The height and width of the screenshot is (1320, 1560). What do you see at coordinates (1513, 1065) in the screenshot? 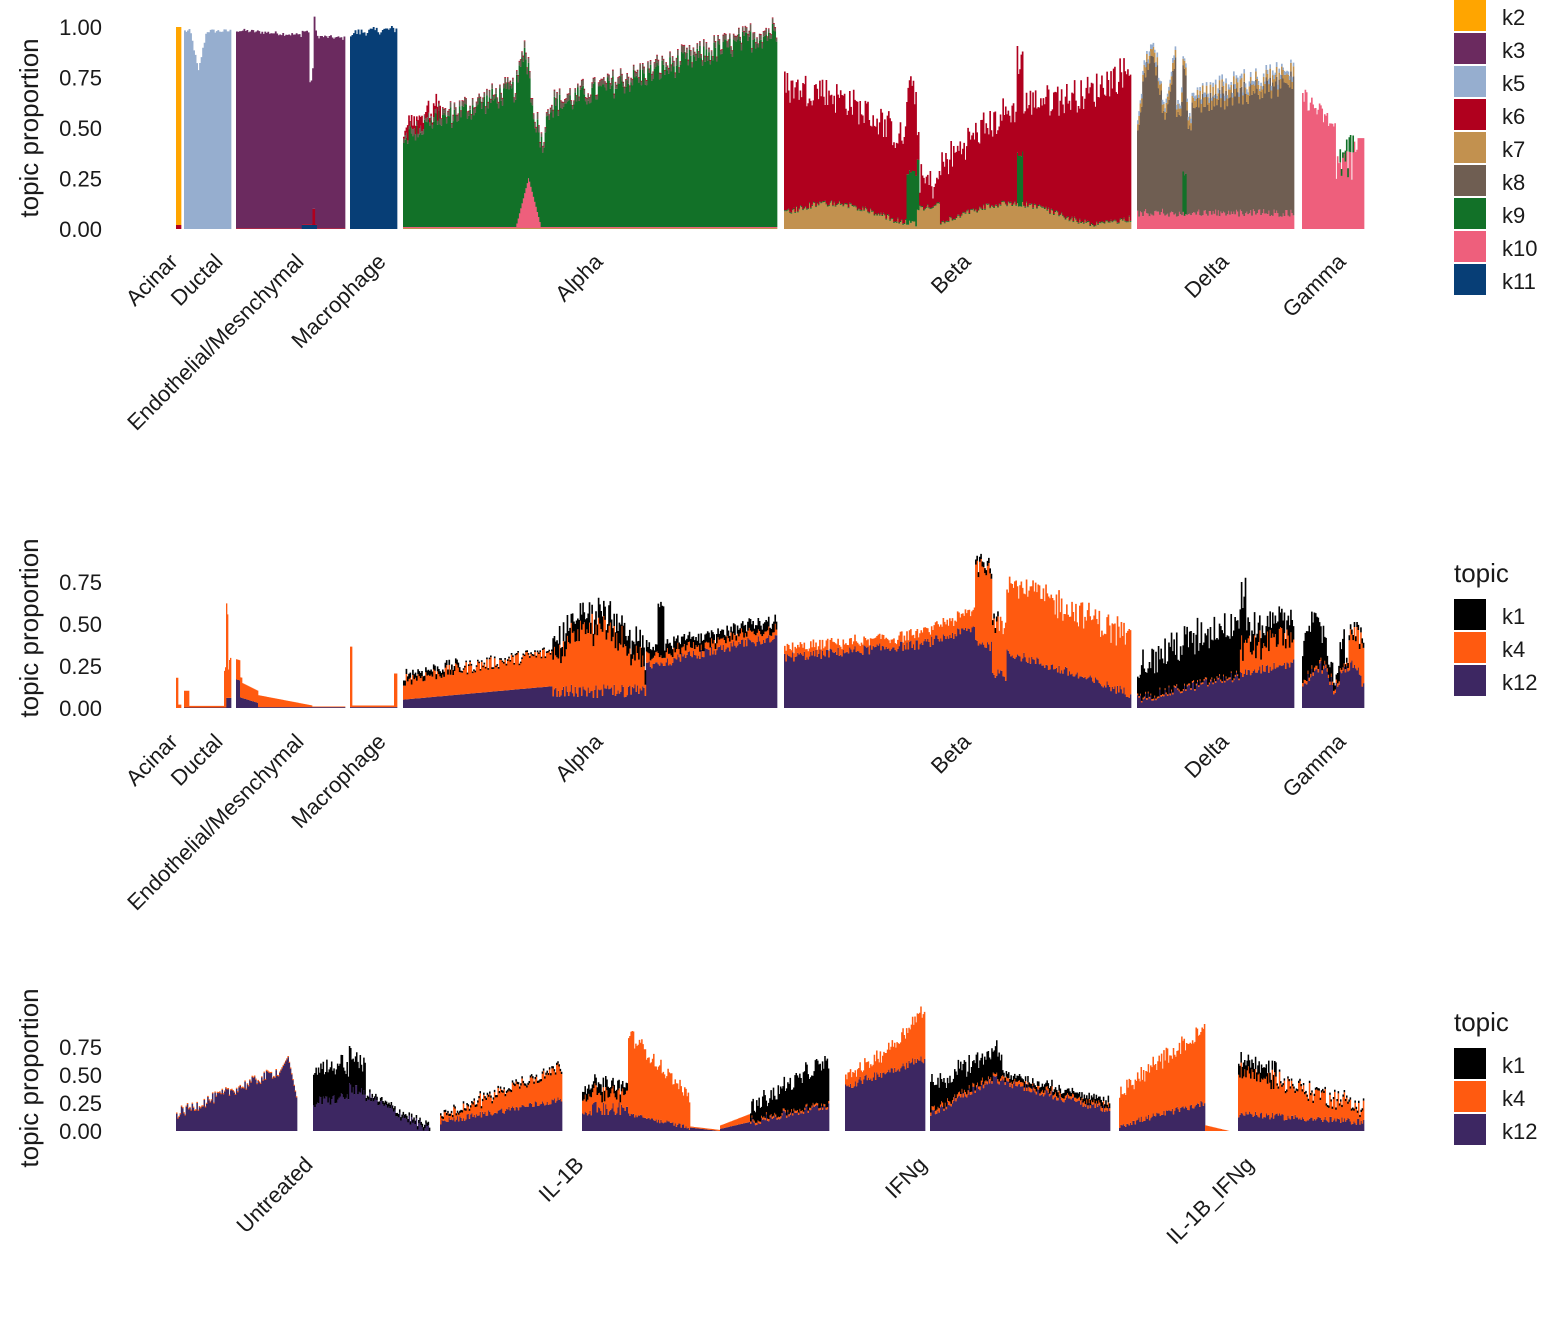
I see `panel-3-legend-label-k1: k1` at bounding box center [1513, 1065].